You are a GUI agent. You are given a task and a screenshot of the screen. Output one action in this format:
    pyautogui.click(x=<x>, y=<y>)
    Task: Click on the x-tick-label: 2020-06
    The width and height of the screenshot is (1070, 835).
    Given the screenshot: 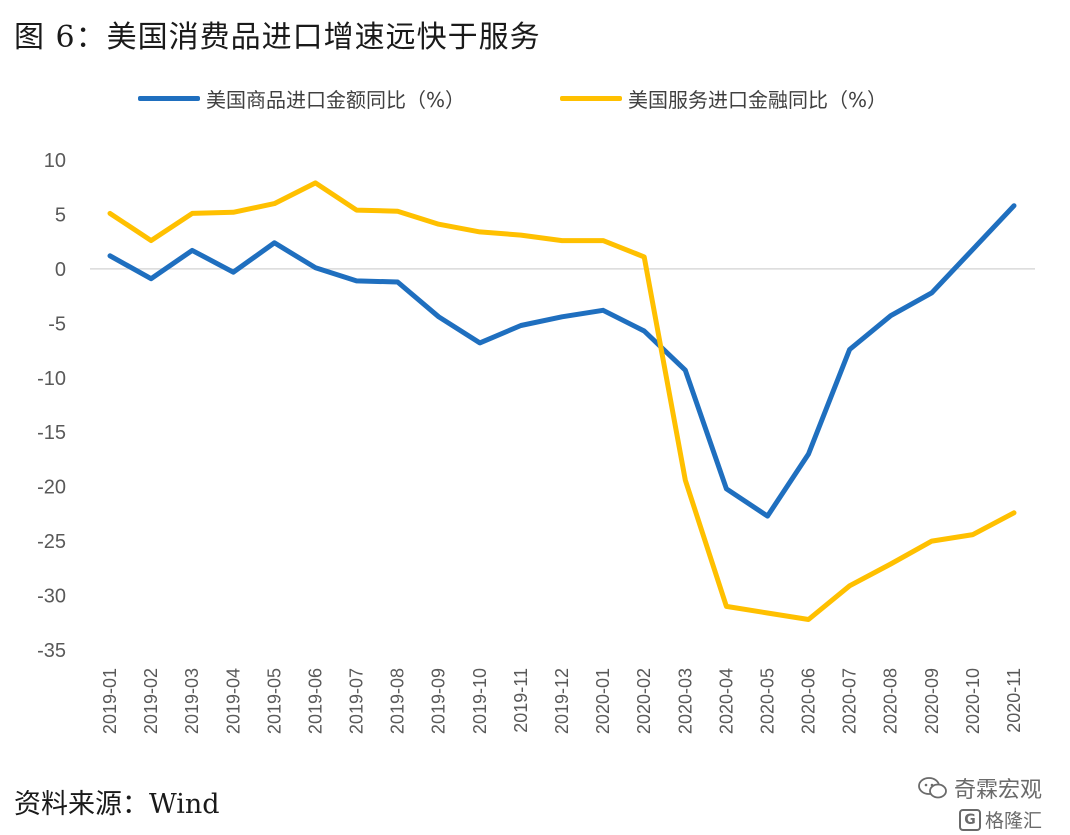 What is the action you would take?
    pyautogui.click(x=809, y=701)
    